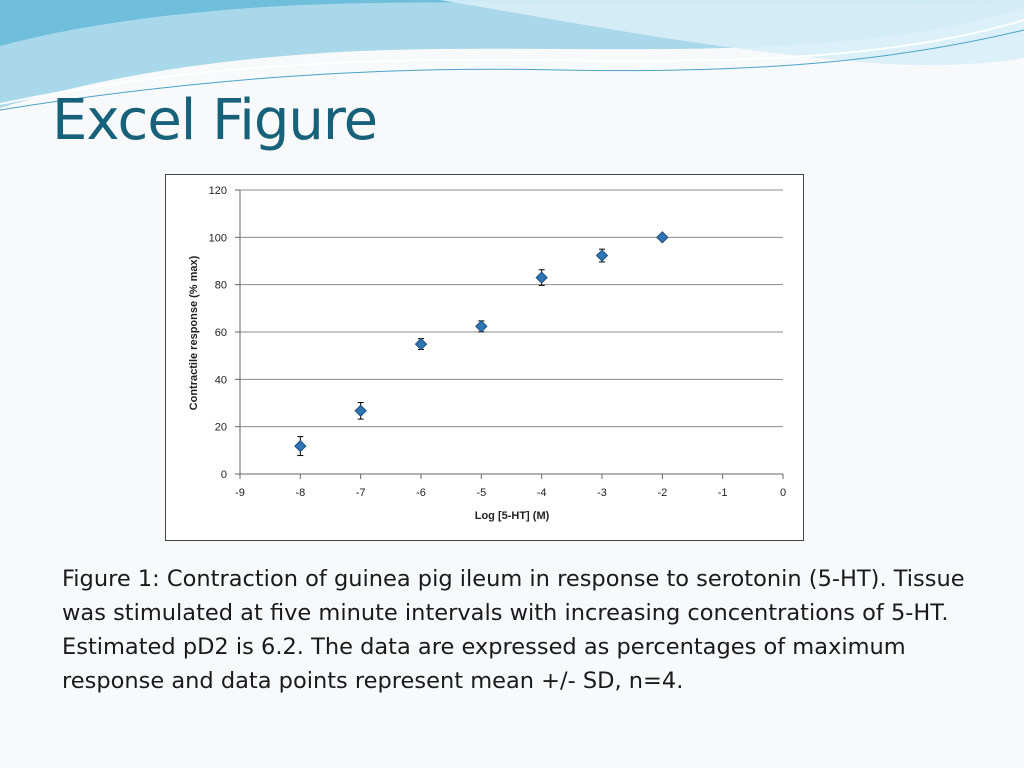 The height and width of the screenshot is (768, 1024). Describe the element at coordinates (218, 191) in the screenshot. I see `y-tick-label: 120` at that location.